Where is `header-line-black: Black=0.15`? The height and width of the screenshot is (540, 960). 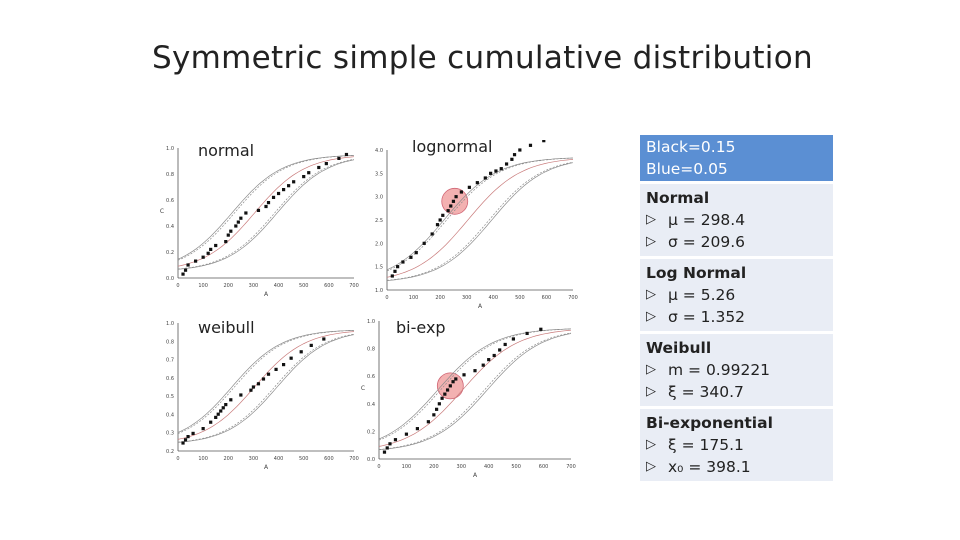
header-line-black: Black=0.15 is located at coordinates (691, 147).